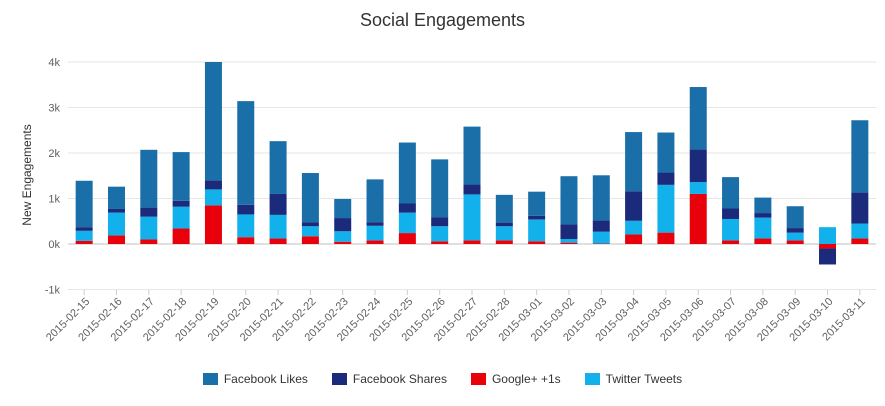 The height and width of the screenshot is (406, 885). What do you see at coordinates (54, 63) in the screenshot?
I see `y-tick-label: 4k` at bounding box center [54, 63].